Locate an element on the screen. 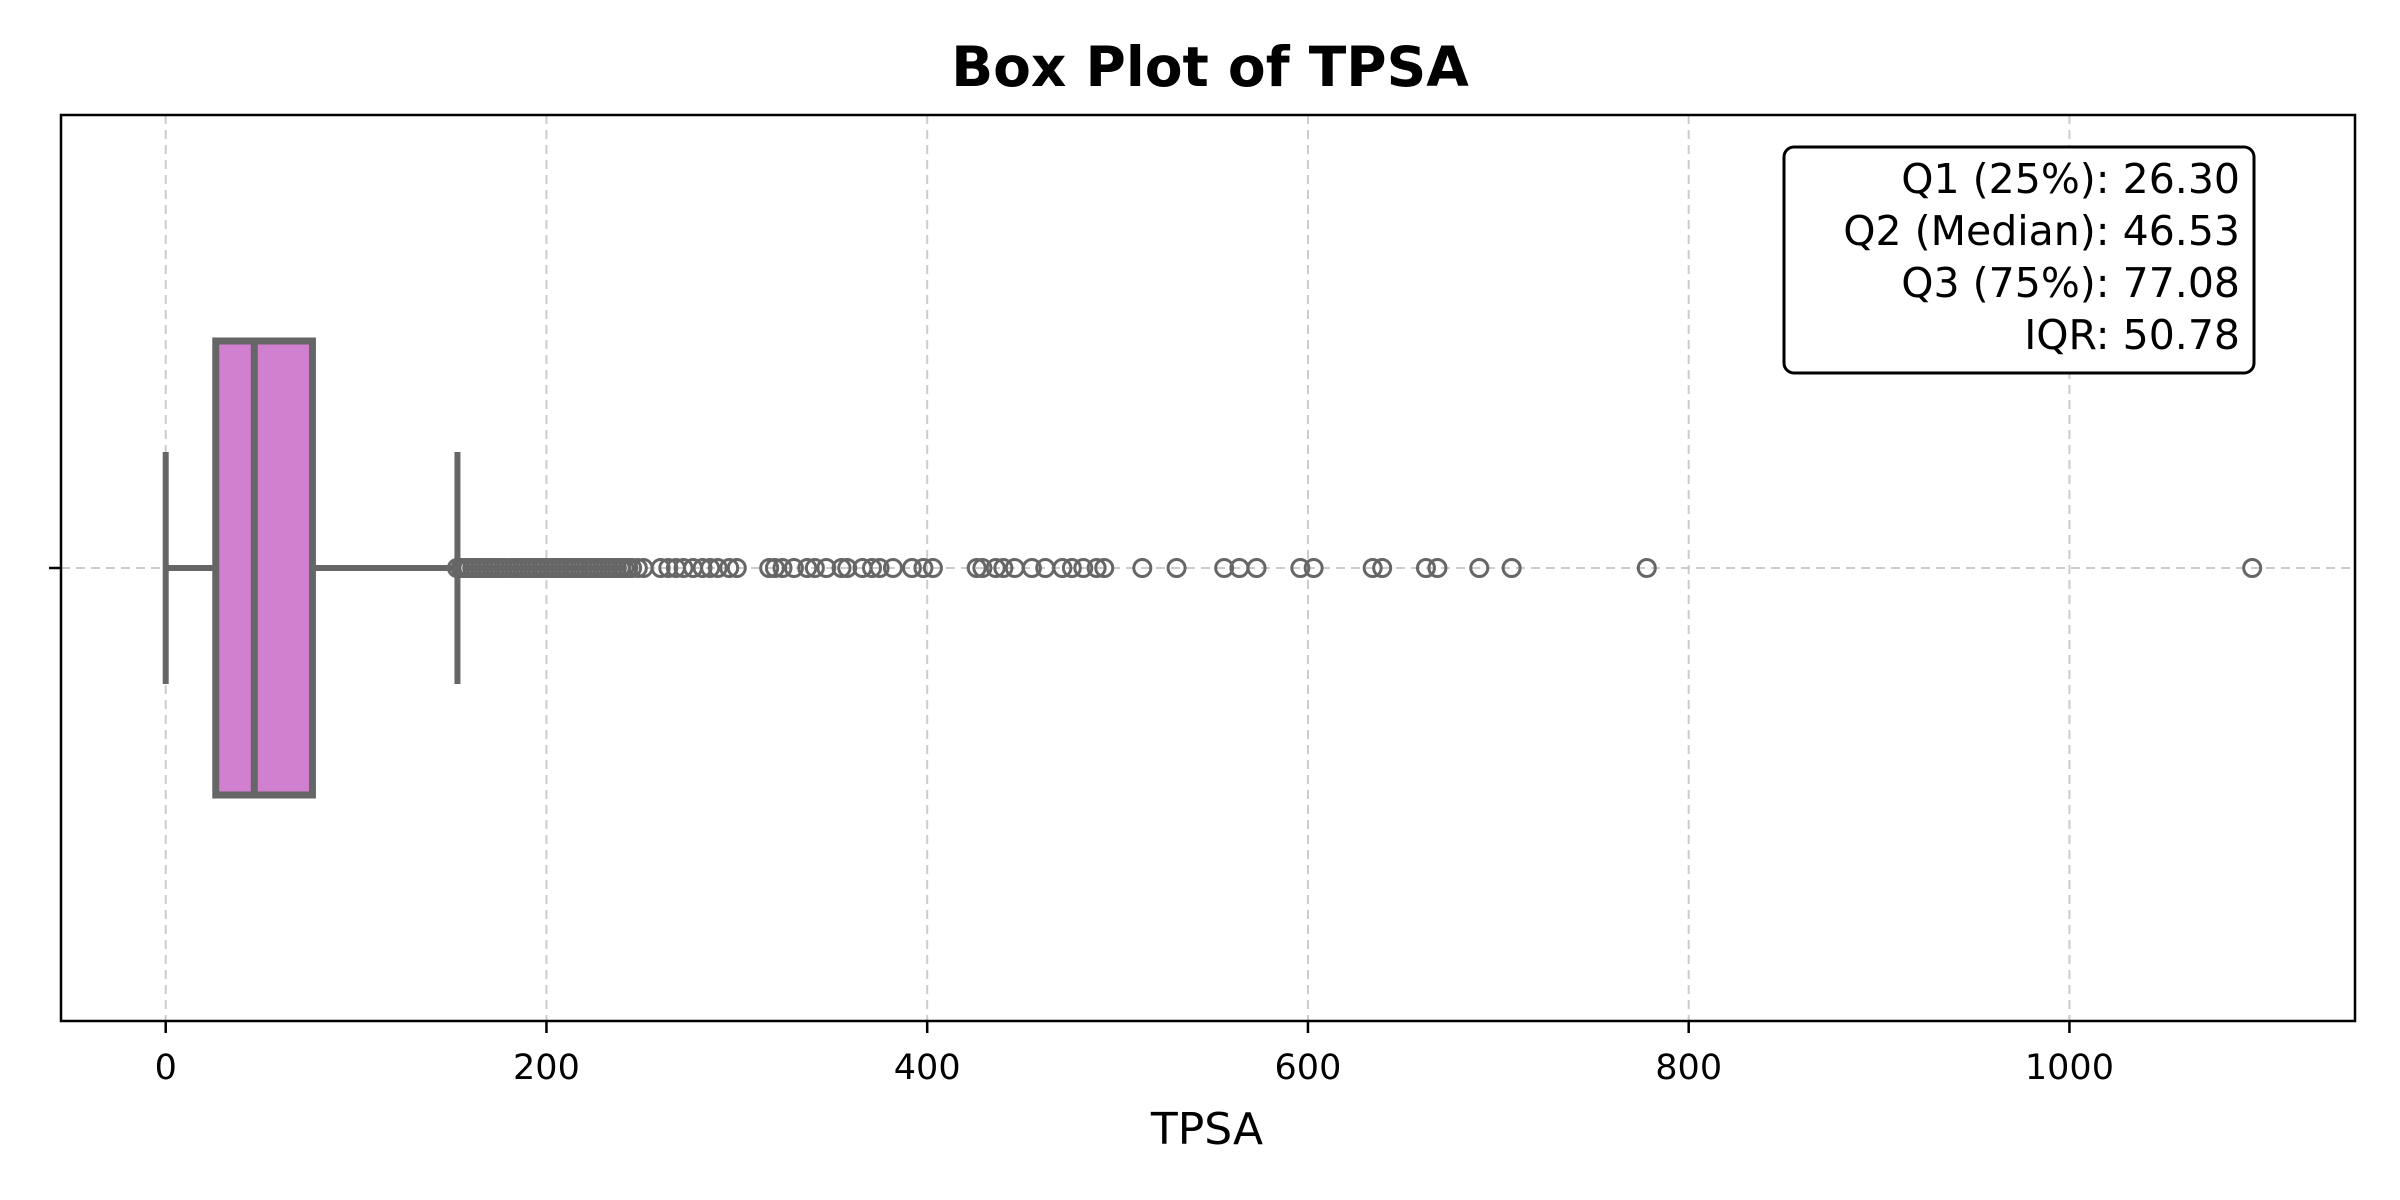 This screenshot has width=2400, height=1200. x-tick-label: 200 is located at coordinates (546, 1068).